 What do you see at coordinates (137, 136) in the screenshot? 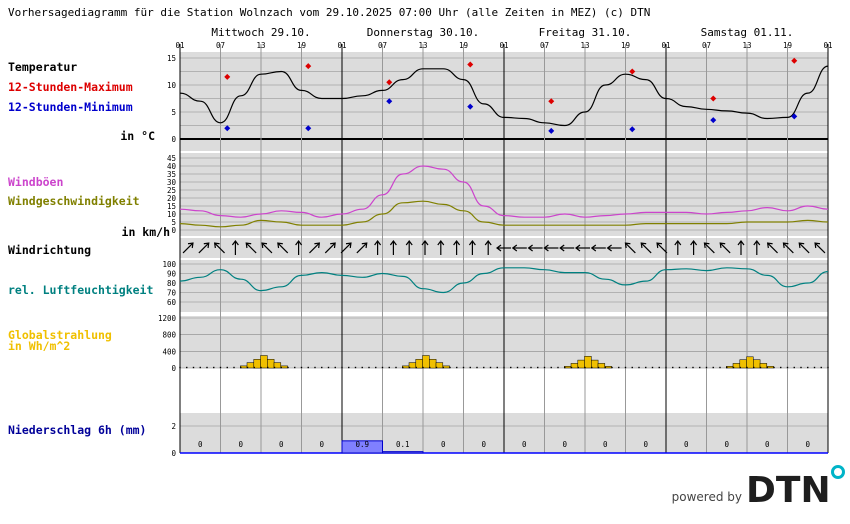
I see `label-temp-unit: in °C` at bounding box center [137, 136].